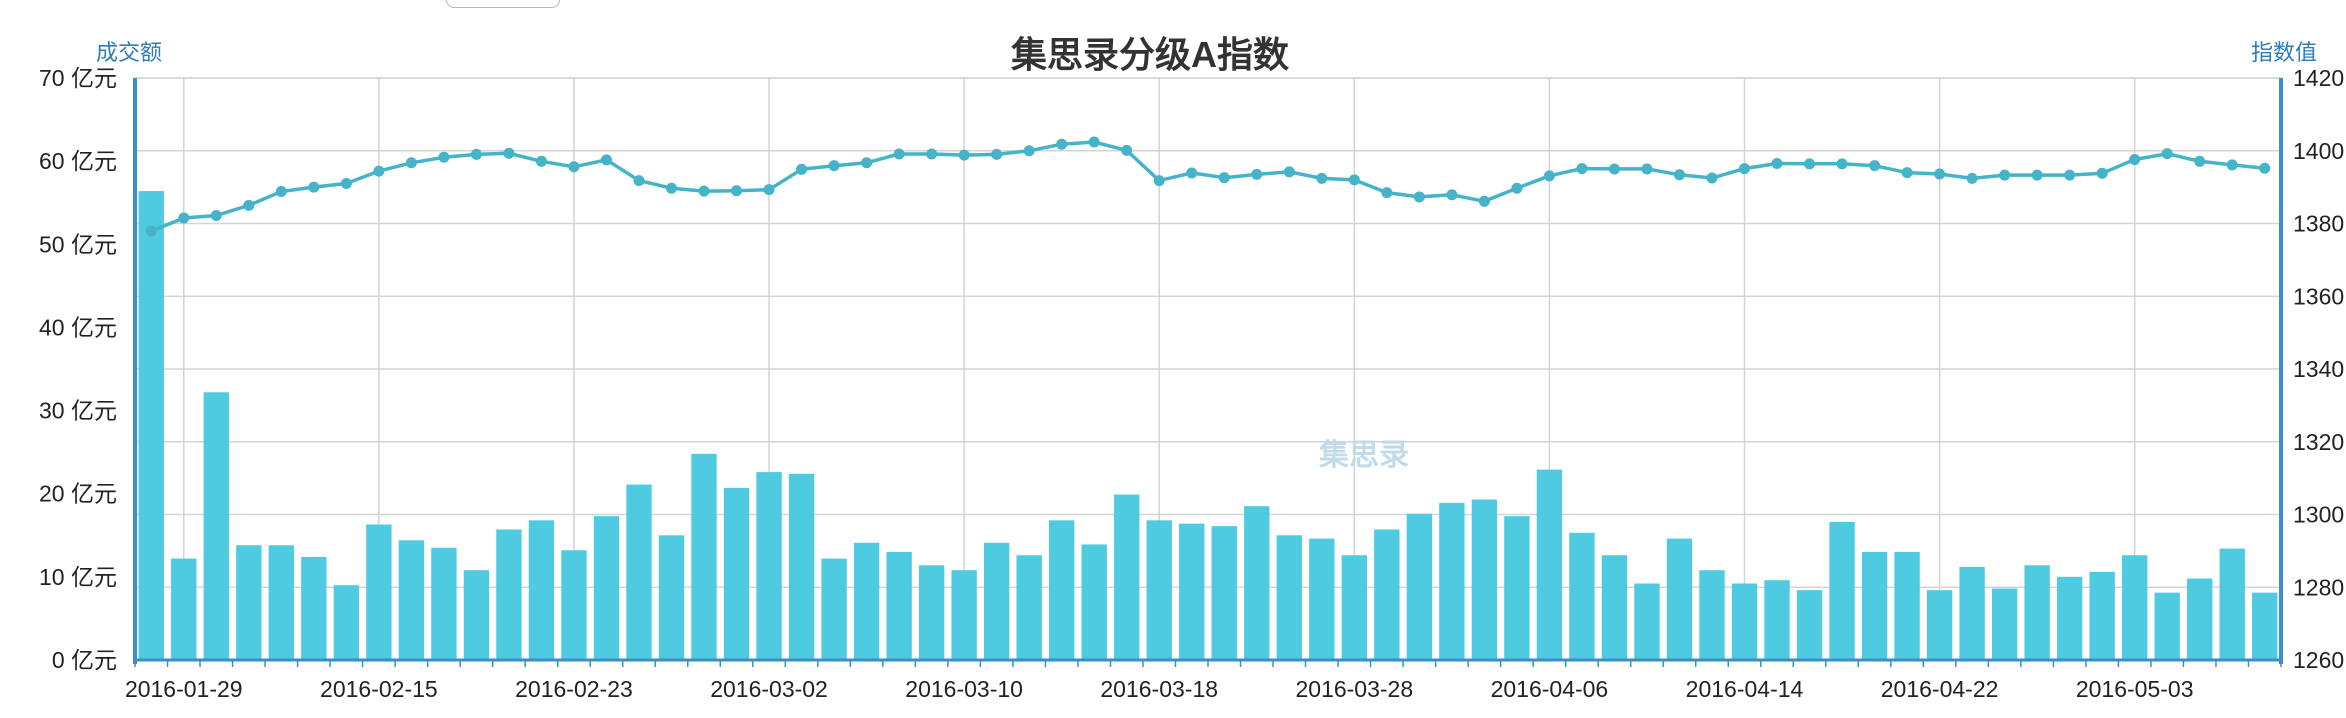  I want to click on right-tick-label: 1280, so click(2318, 587).